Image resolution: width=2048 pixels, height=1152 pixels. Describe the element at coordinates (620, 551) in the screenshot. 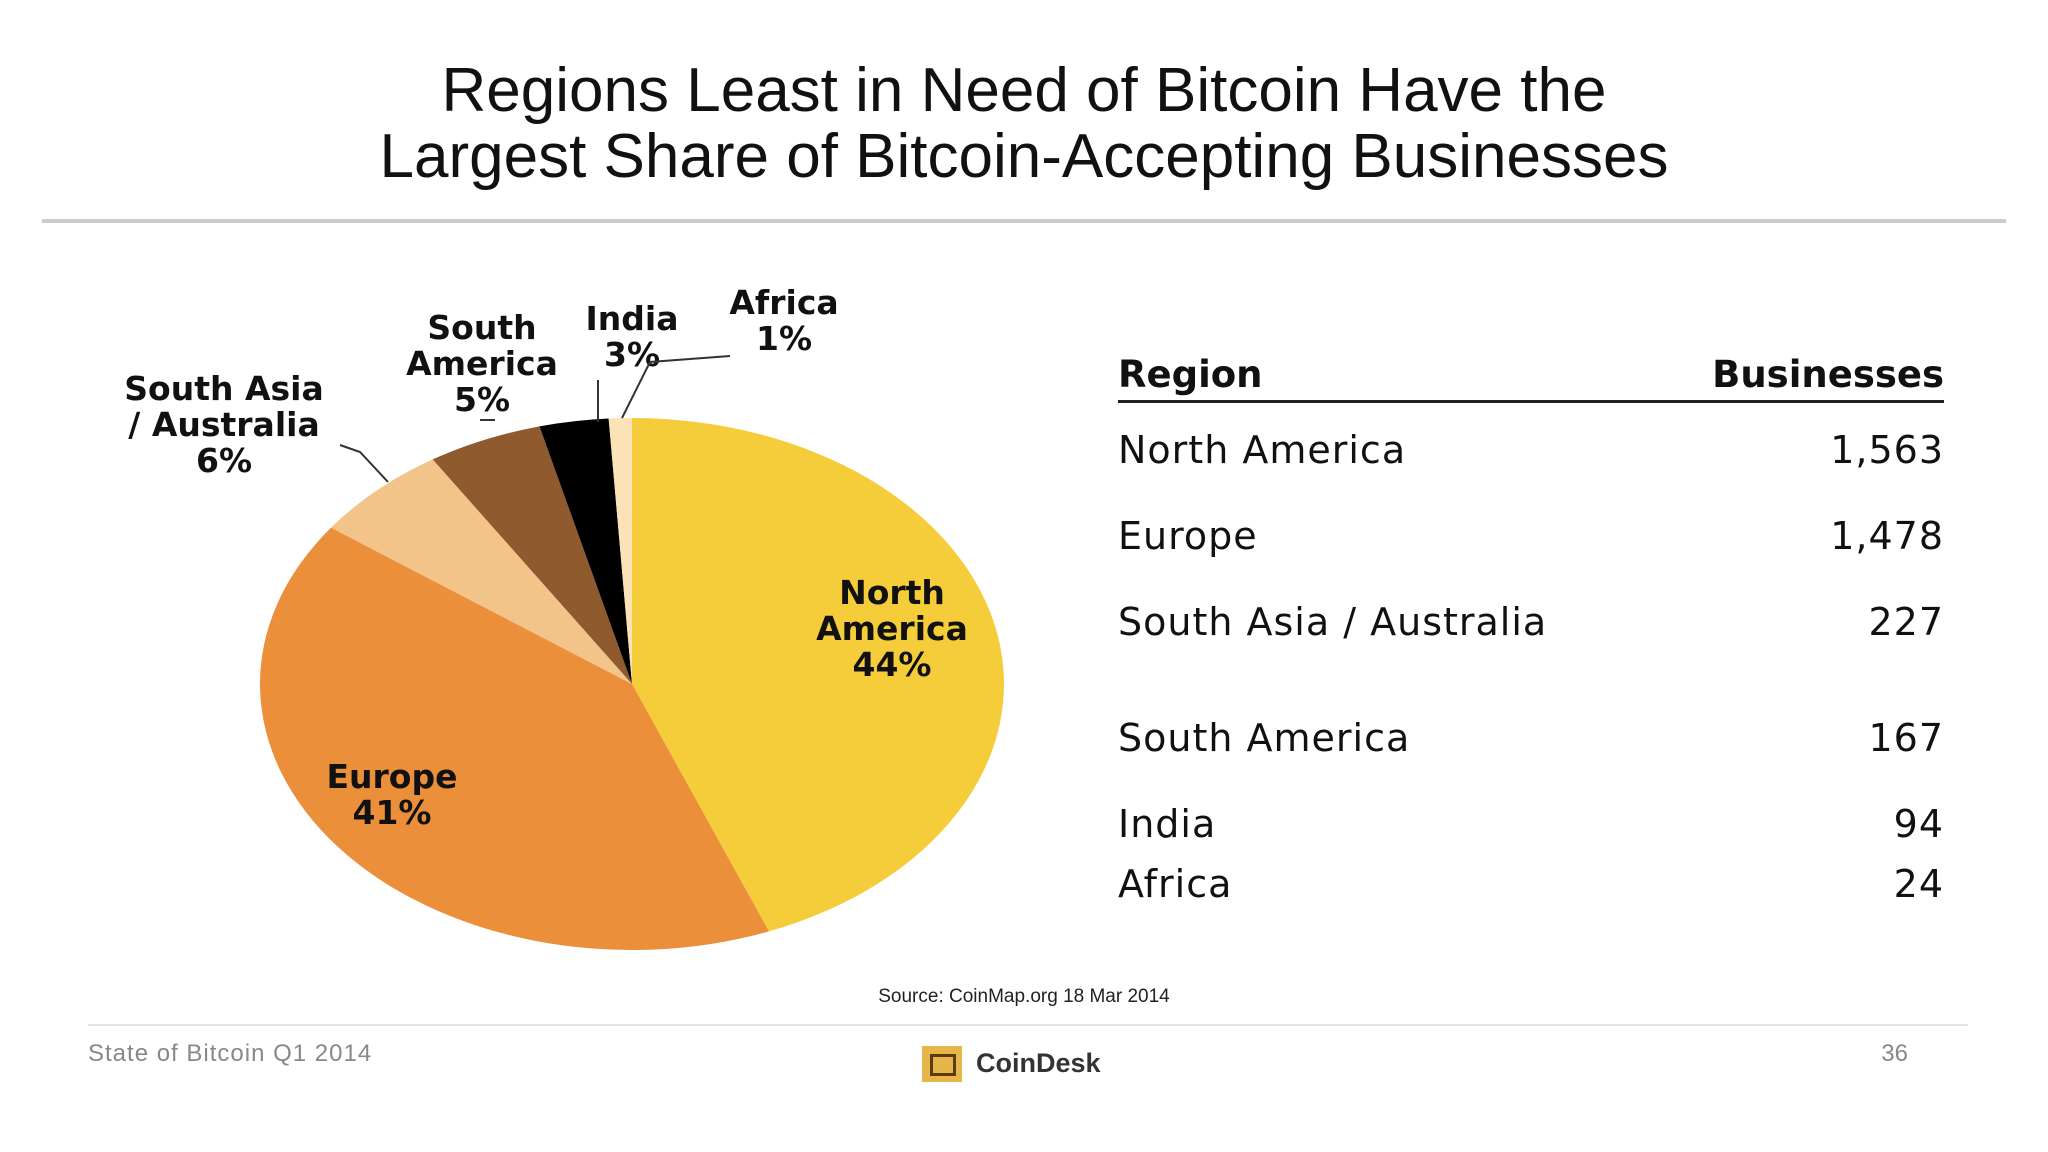

I see `pie-slice-africa` at that location.